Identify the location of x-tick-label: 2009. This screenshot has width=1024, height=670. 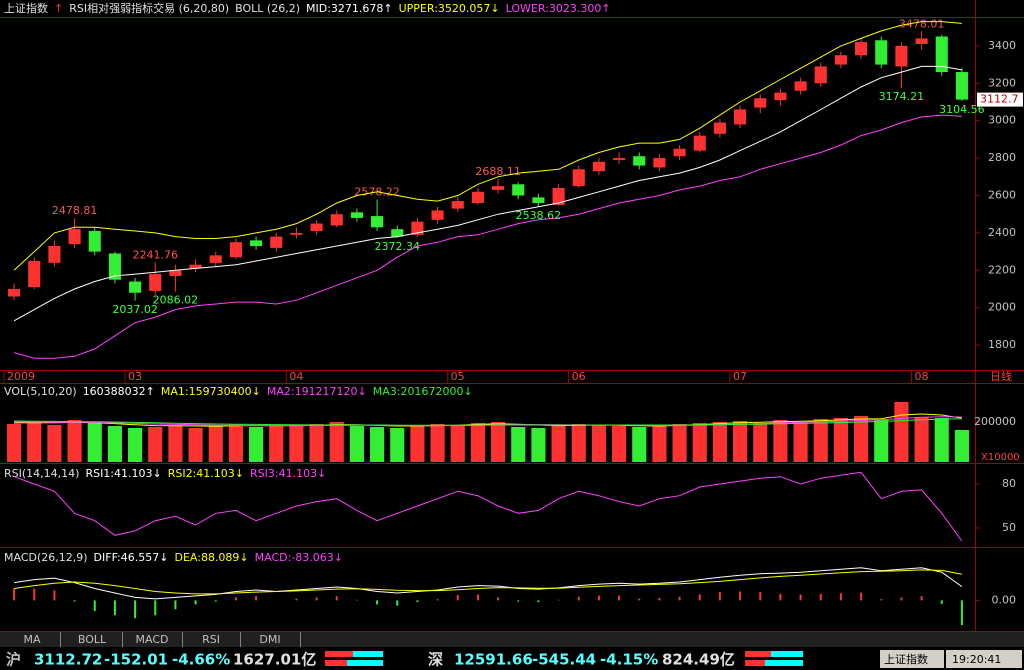
(21, 376).